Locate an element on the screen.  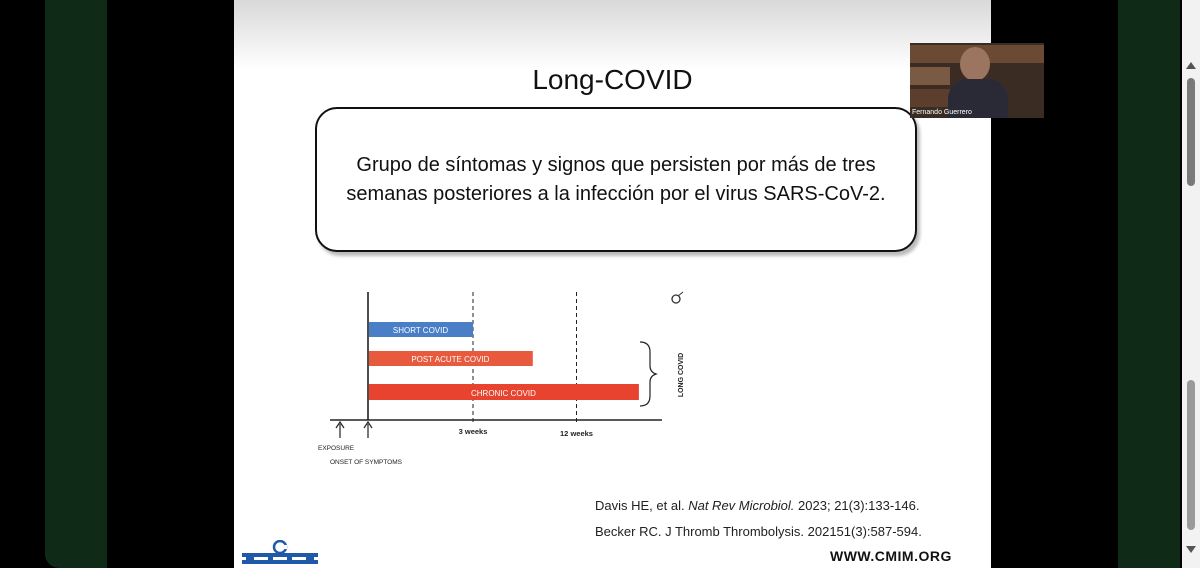
pin-icon-tail is located at coordinates (680, 294).